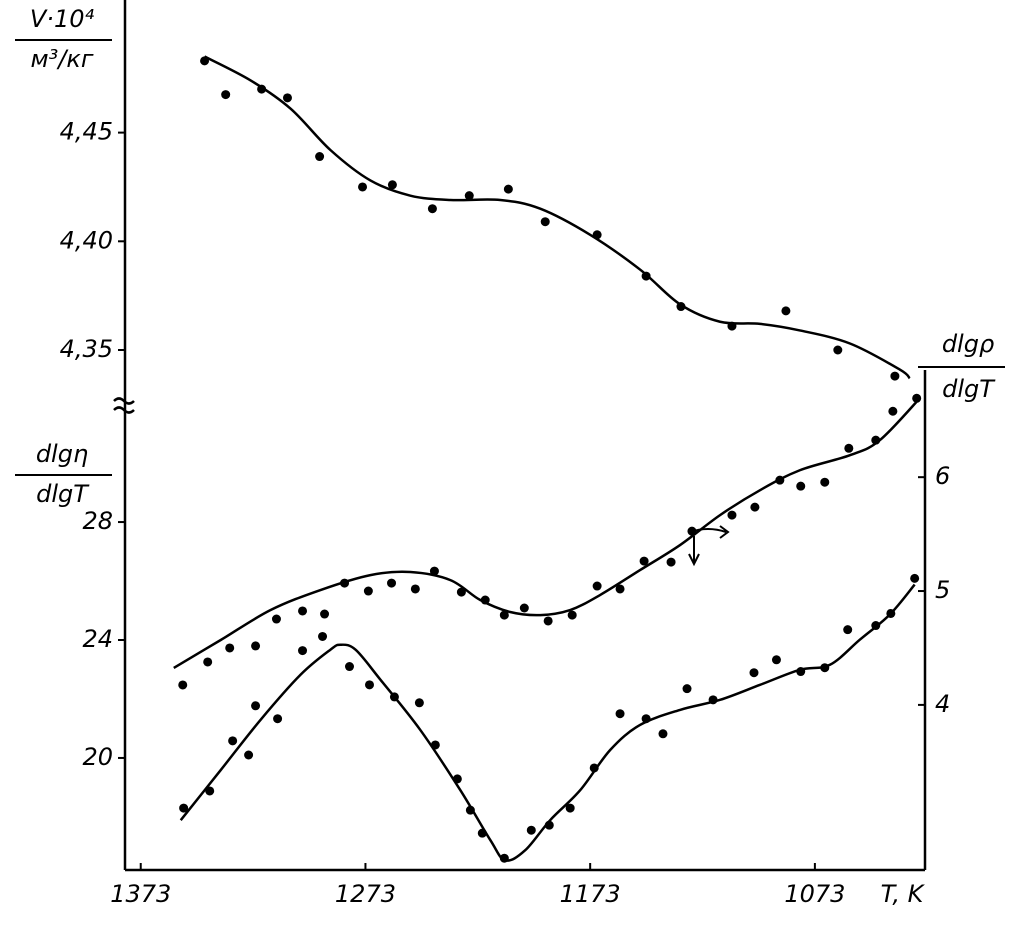 This screenshot has height=929, width=1009. Describe the element at coordinates (97, 757) in the screenshot. I see `y-tick-label: 20` at that location.